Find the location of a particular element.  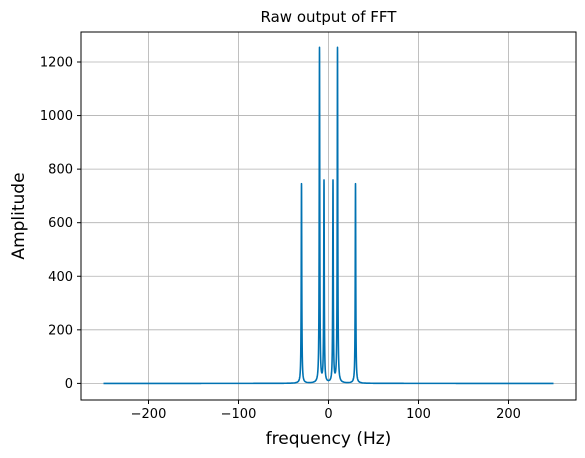

y-axis: 0 200 400 600 800 1000 1200 is located at coordinates (60, 223).